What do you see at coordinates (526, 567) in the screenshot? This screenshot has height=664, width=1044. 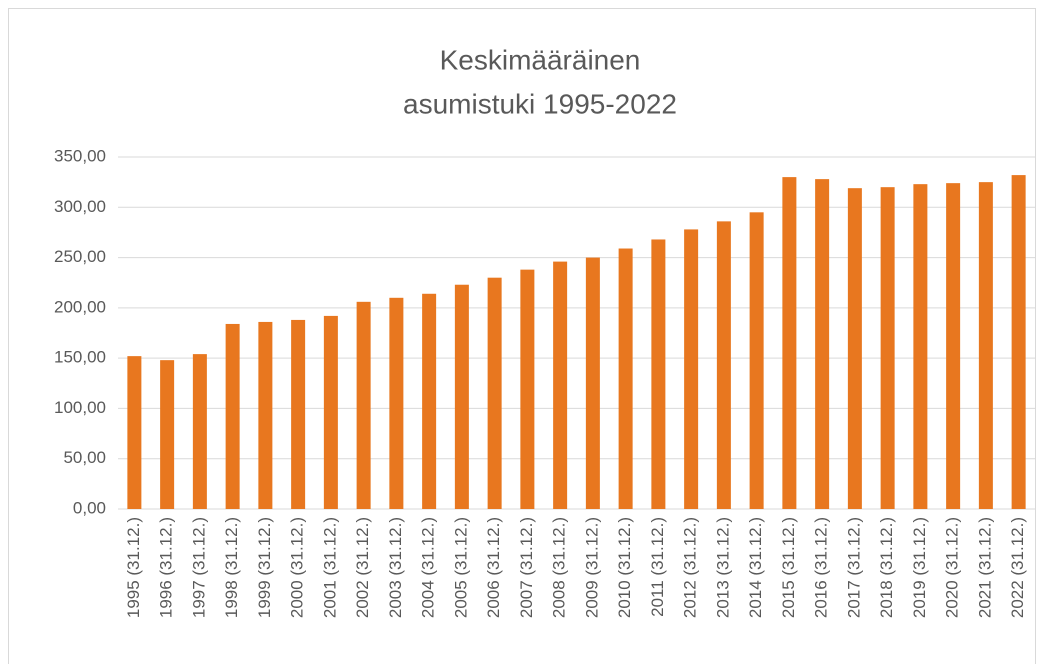 I see `x-tick-label: 2007 (31.12.)` at bounding box center [526, 567].